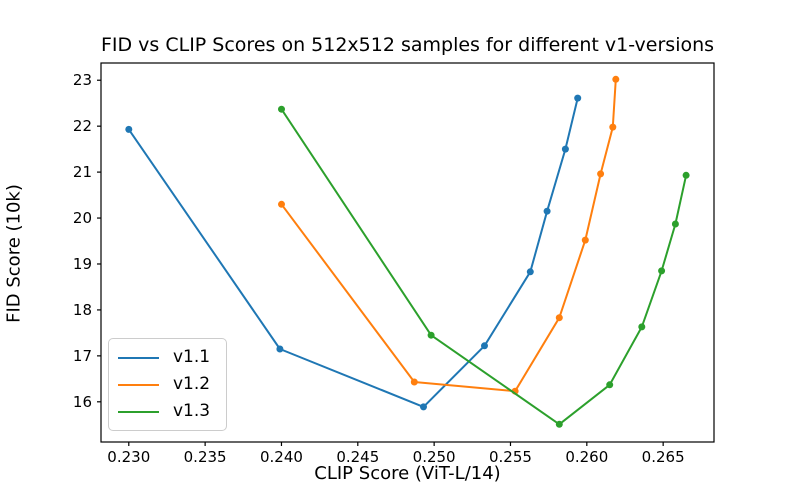 The image size is (792, 504). Describe the element at coordinates (281, 457) in the screenshot. I see `x-tick-label: 0.240` at that location.